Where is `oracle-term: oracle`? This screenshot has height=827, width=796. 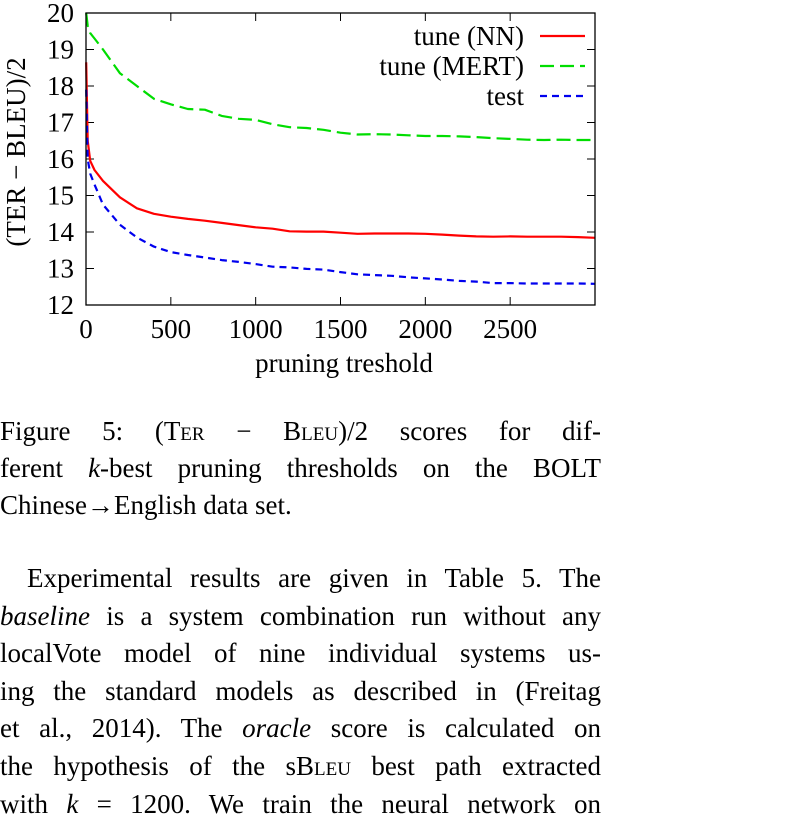
oracle-term: oracle is located at coordinates (277, 728).